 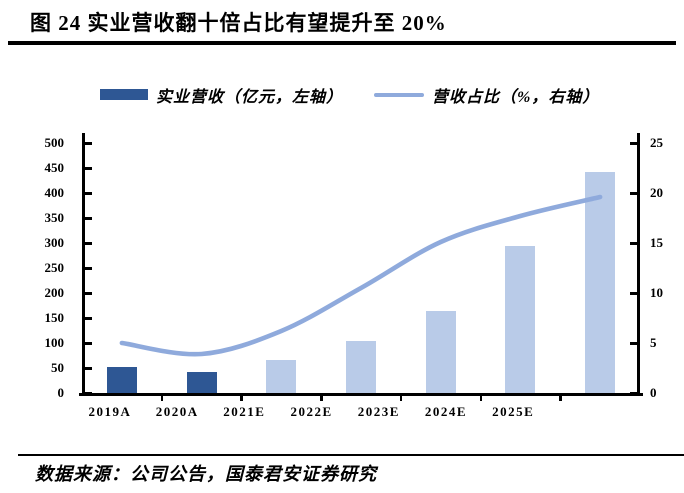 What do you see at coordinates (653, 342) in the screenshot?
I see `y-axis-right-label: 5` at bounding box center [653, 342].